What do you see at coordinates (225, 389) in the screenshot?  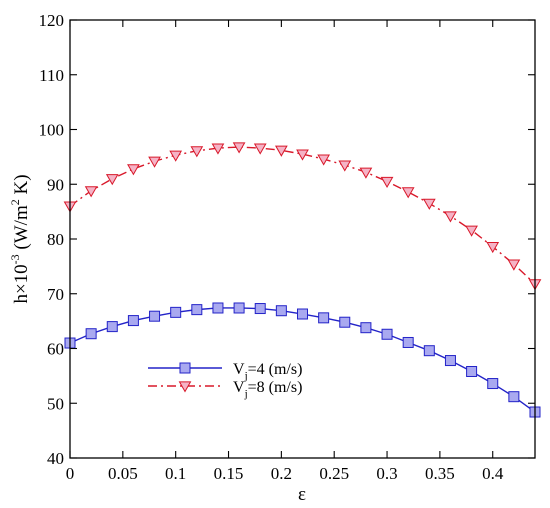 I see `legend-entry-series-2: Vj=8 (m/s)` at bounding box center [225, 389].